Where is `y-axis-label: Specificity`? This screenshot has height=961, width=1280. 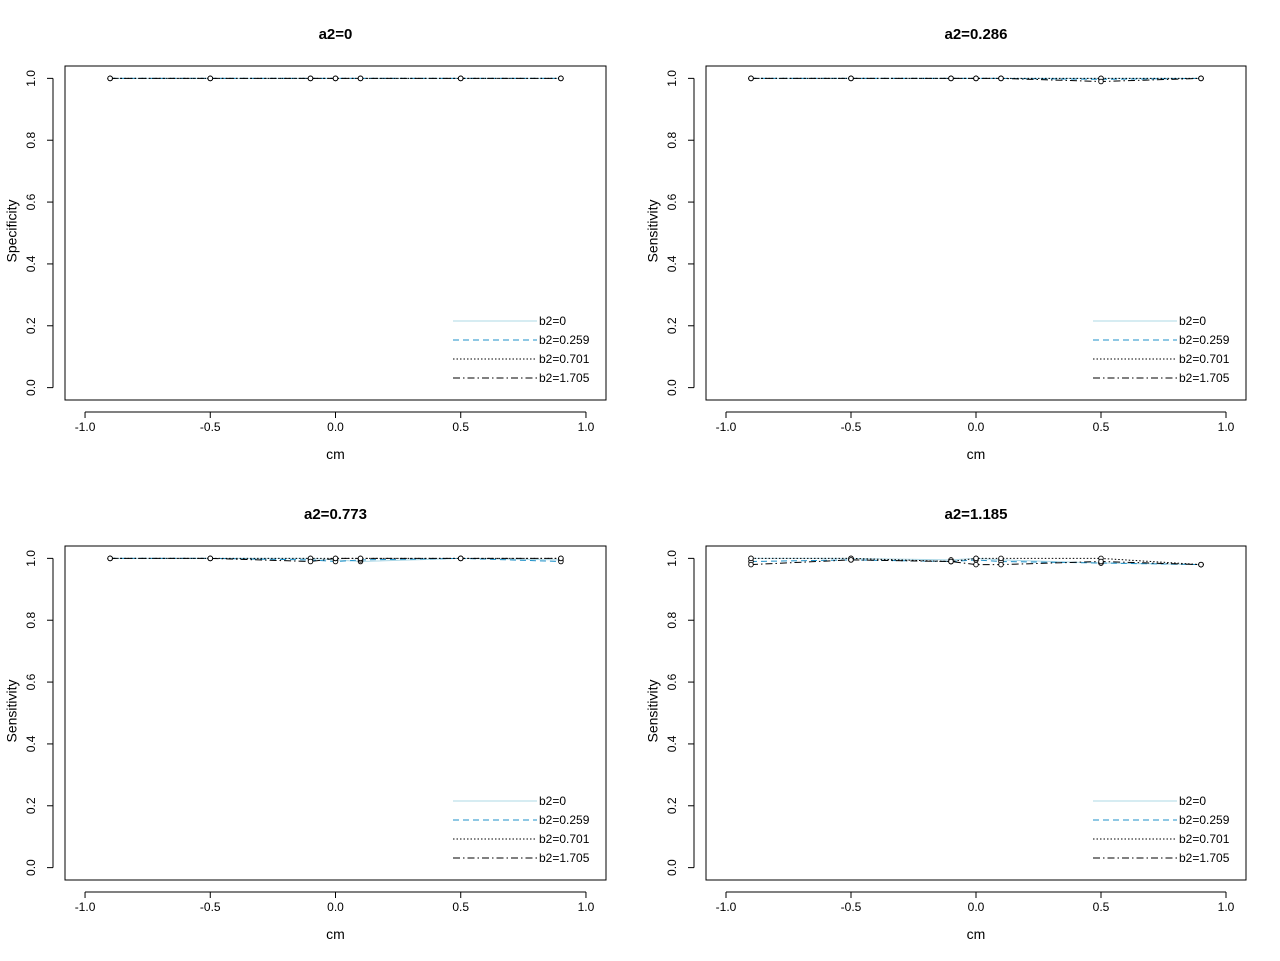 y-axis-label: Specificity is located at coordinates (12, 230).